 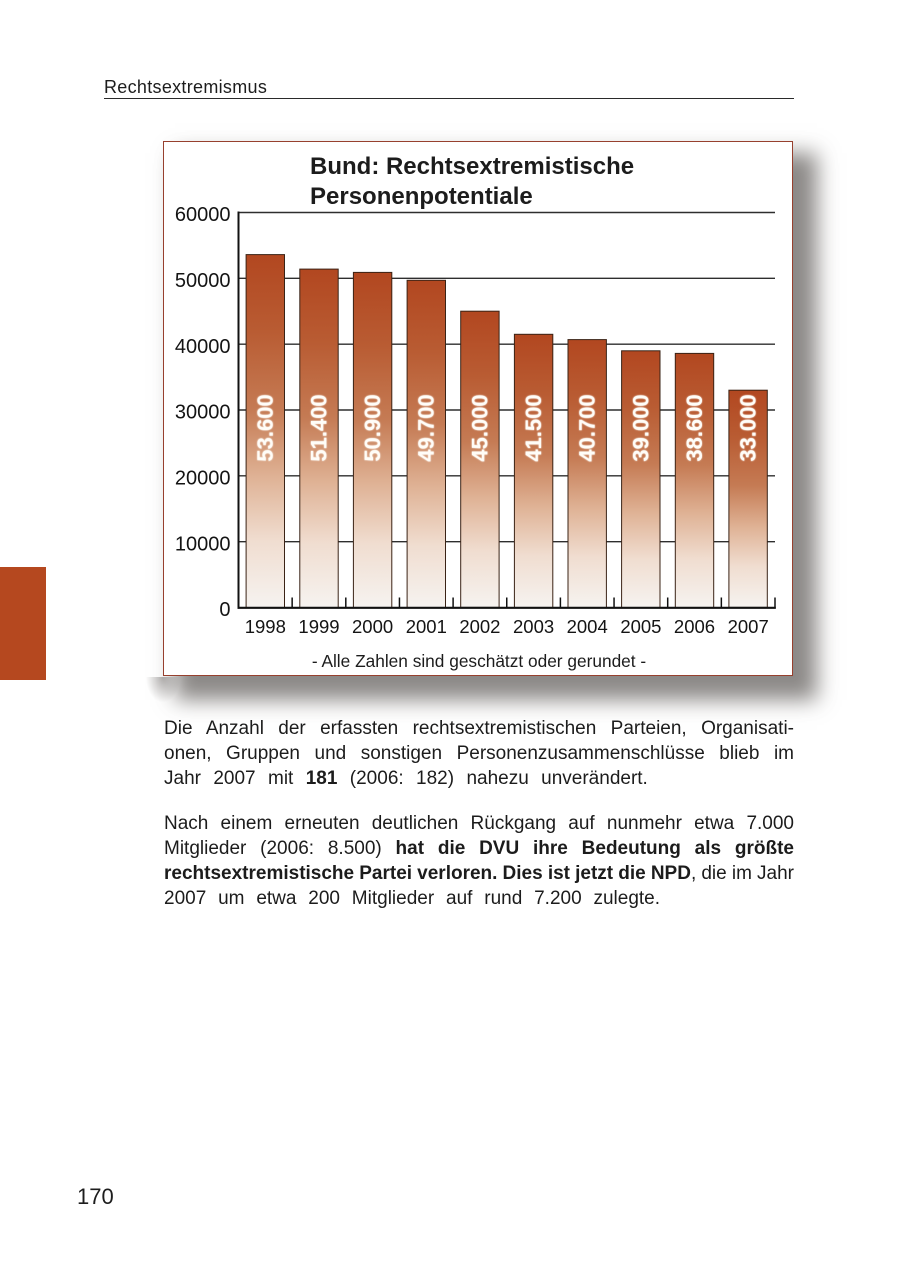 What do you see at coordinates (640, 427) in the screenshot?
I see `svg-text: 39.000` at bounding box center [640, 427].